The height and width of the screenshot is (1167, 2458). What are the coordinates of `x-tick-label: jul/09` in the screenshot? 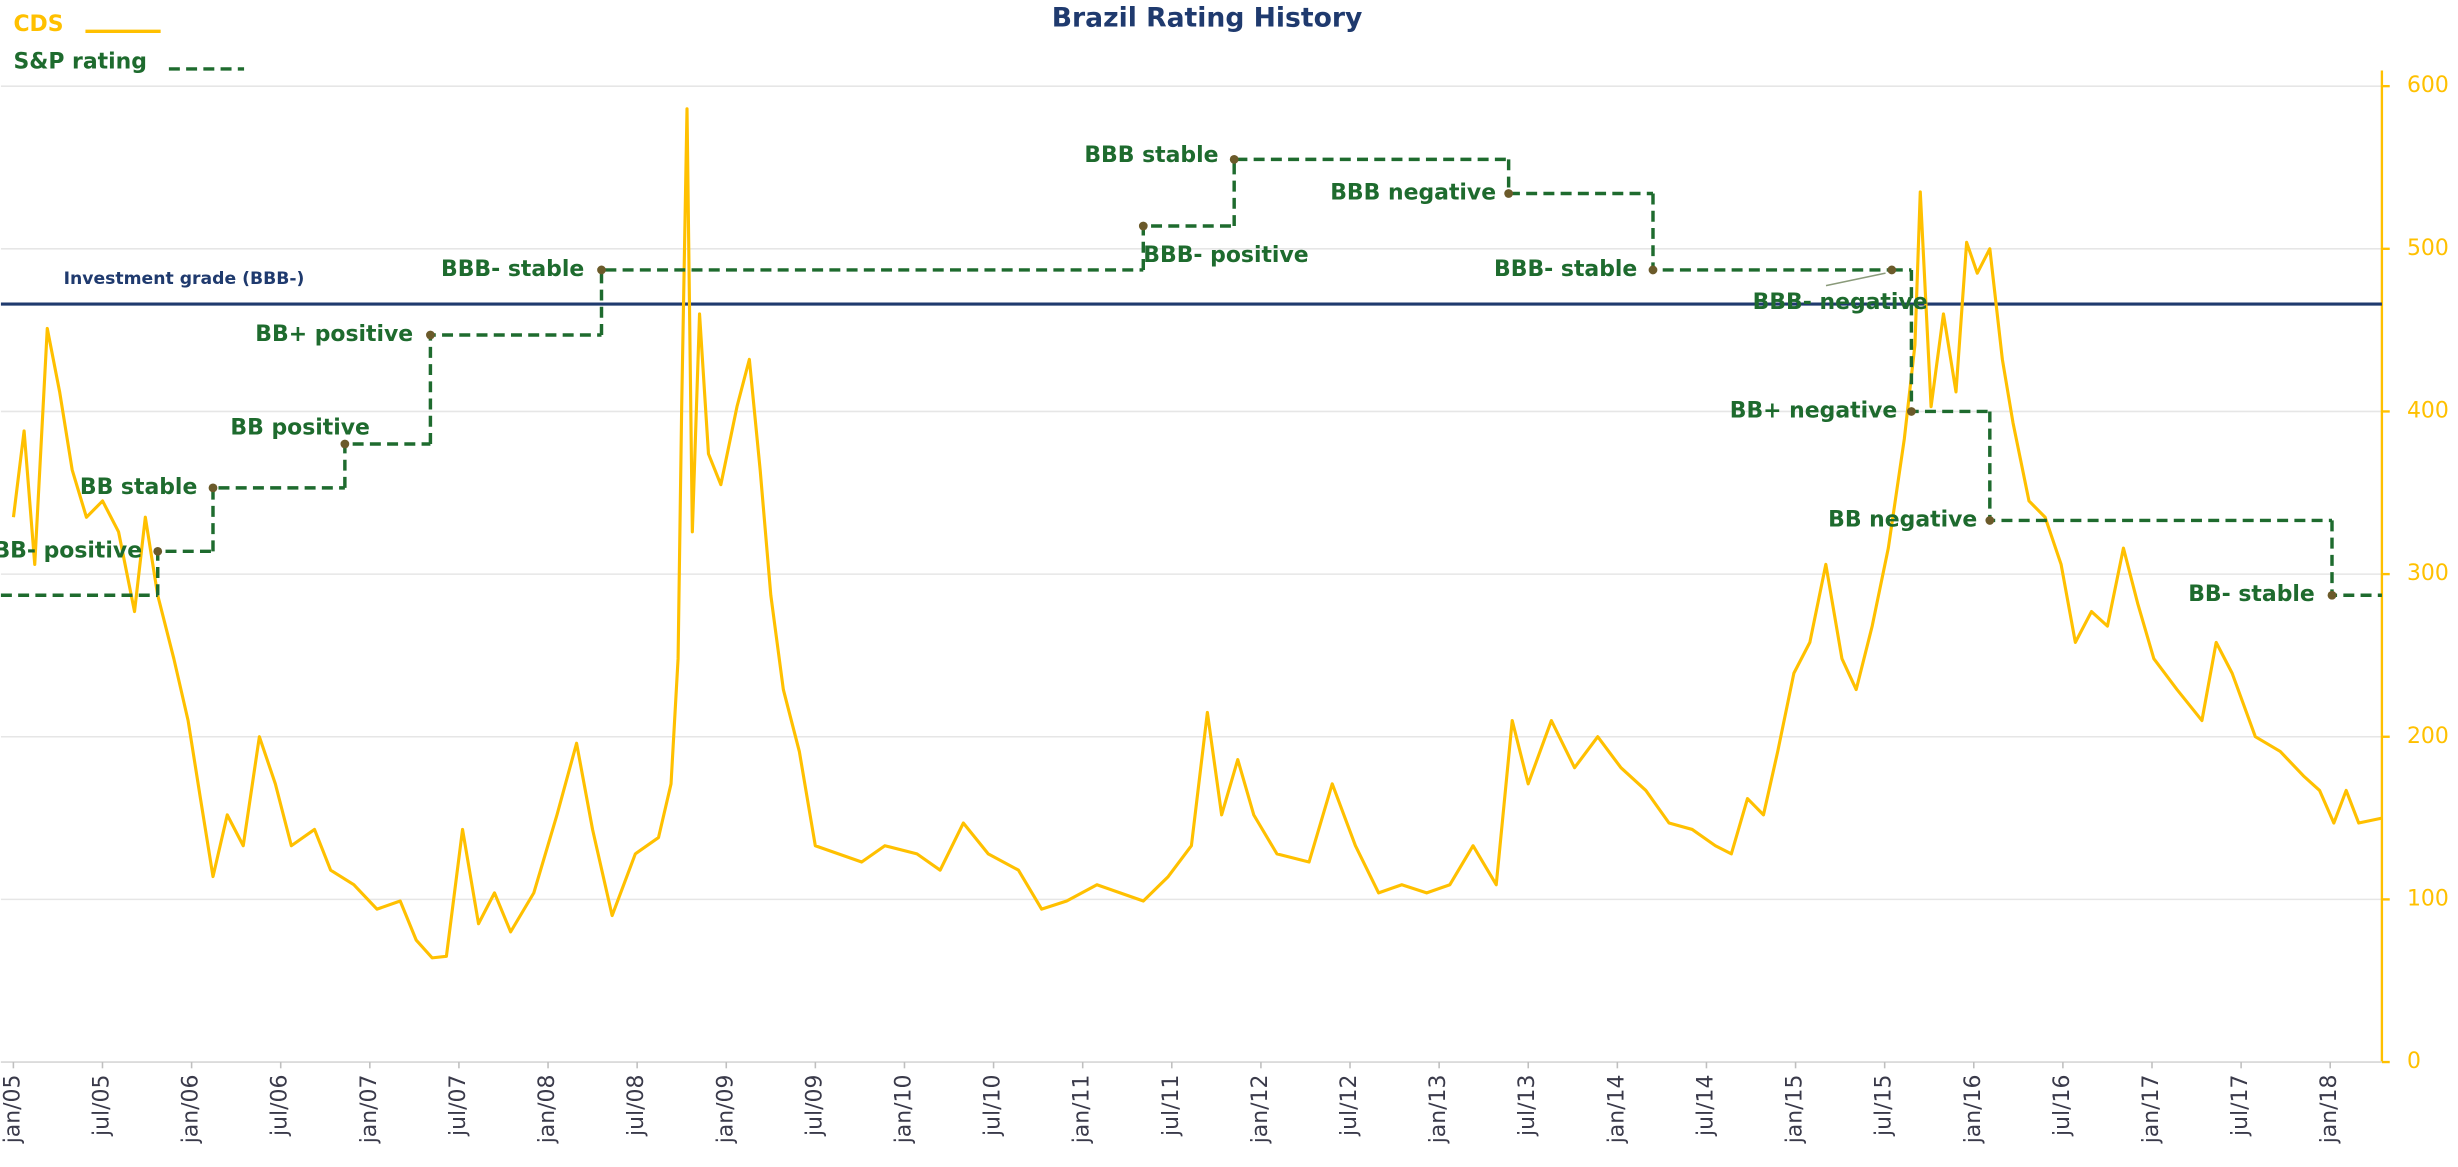 It's located at (814, 1106).